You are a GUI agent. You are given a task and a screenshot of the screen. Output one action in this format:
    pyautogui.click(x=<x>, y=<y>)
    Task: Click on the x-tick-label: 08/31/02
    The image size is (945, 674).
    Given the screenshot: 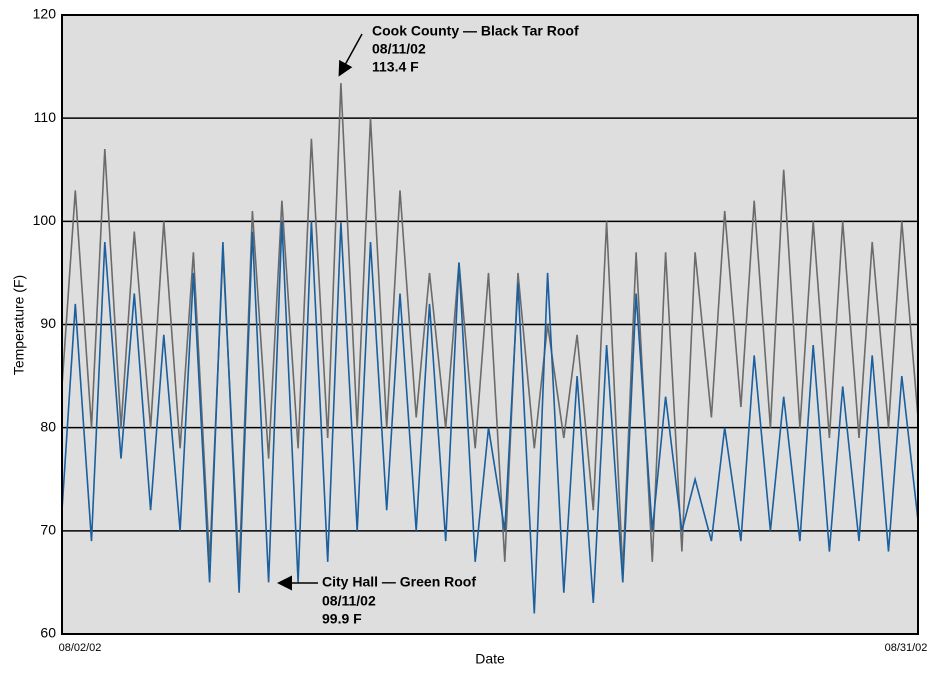 What is the action you would take?
    pyautogui.click(x=906, y=648)
    